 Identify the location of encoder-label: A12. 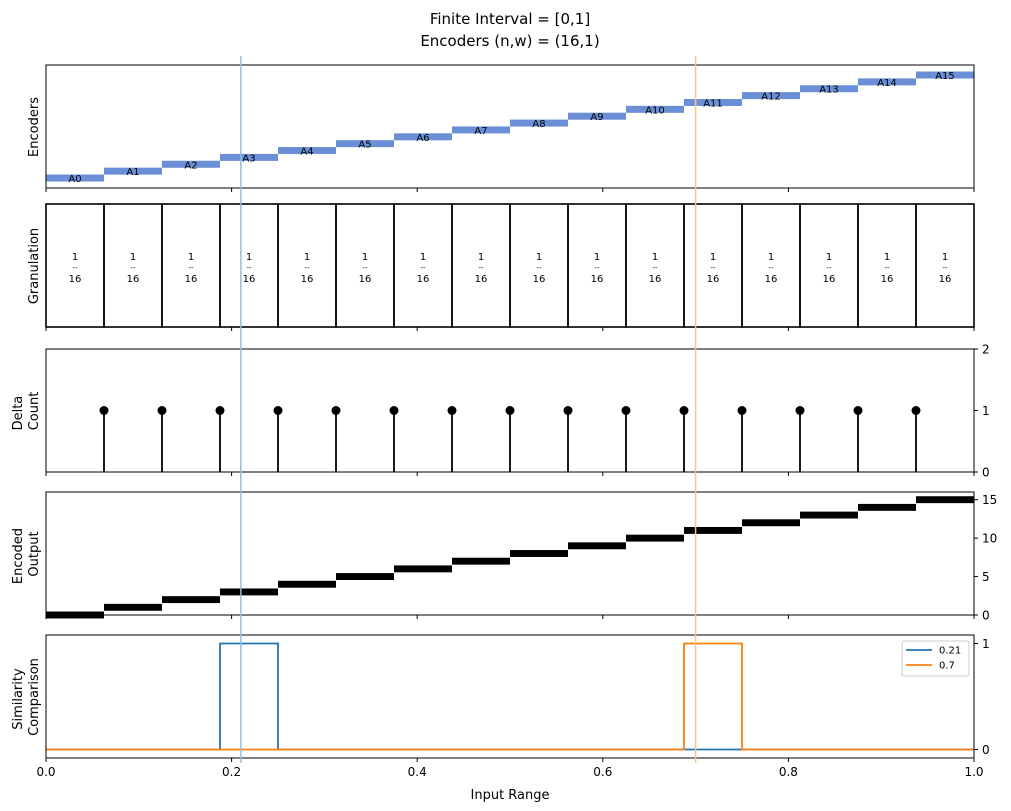
(771, 97).